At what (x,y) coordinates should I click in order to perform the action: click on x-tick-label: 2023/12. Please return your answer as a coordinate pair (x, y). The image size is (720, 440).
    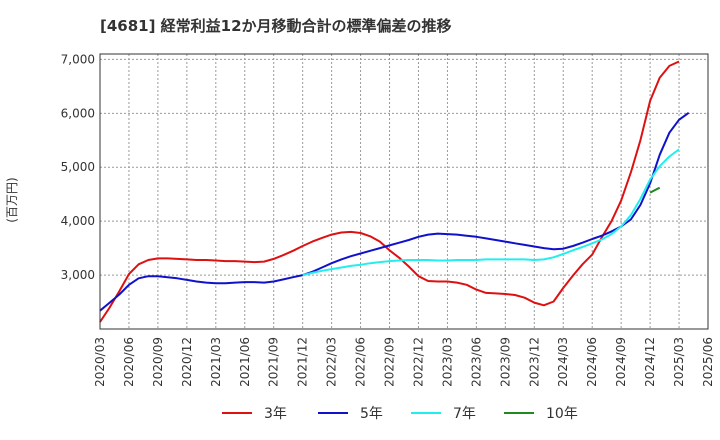
    Looking at the image, I should click on (534, 362).